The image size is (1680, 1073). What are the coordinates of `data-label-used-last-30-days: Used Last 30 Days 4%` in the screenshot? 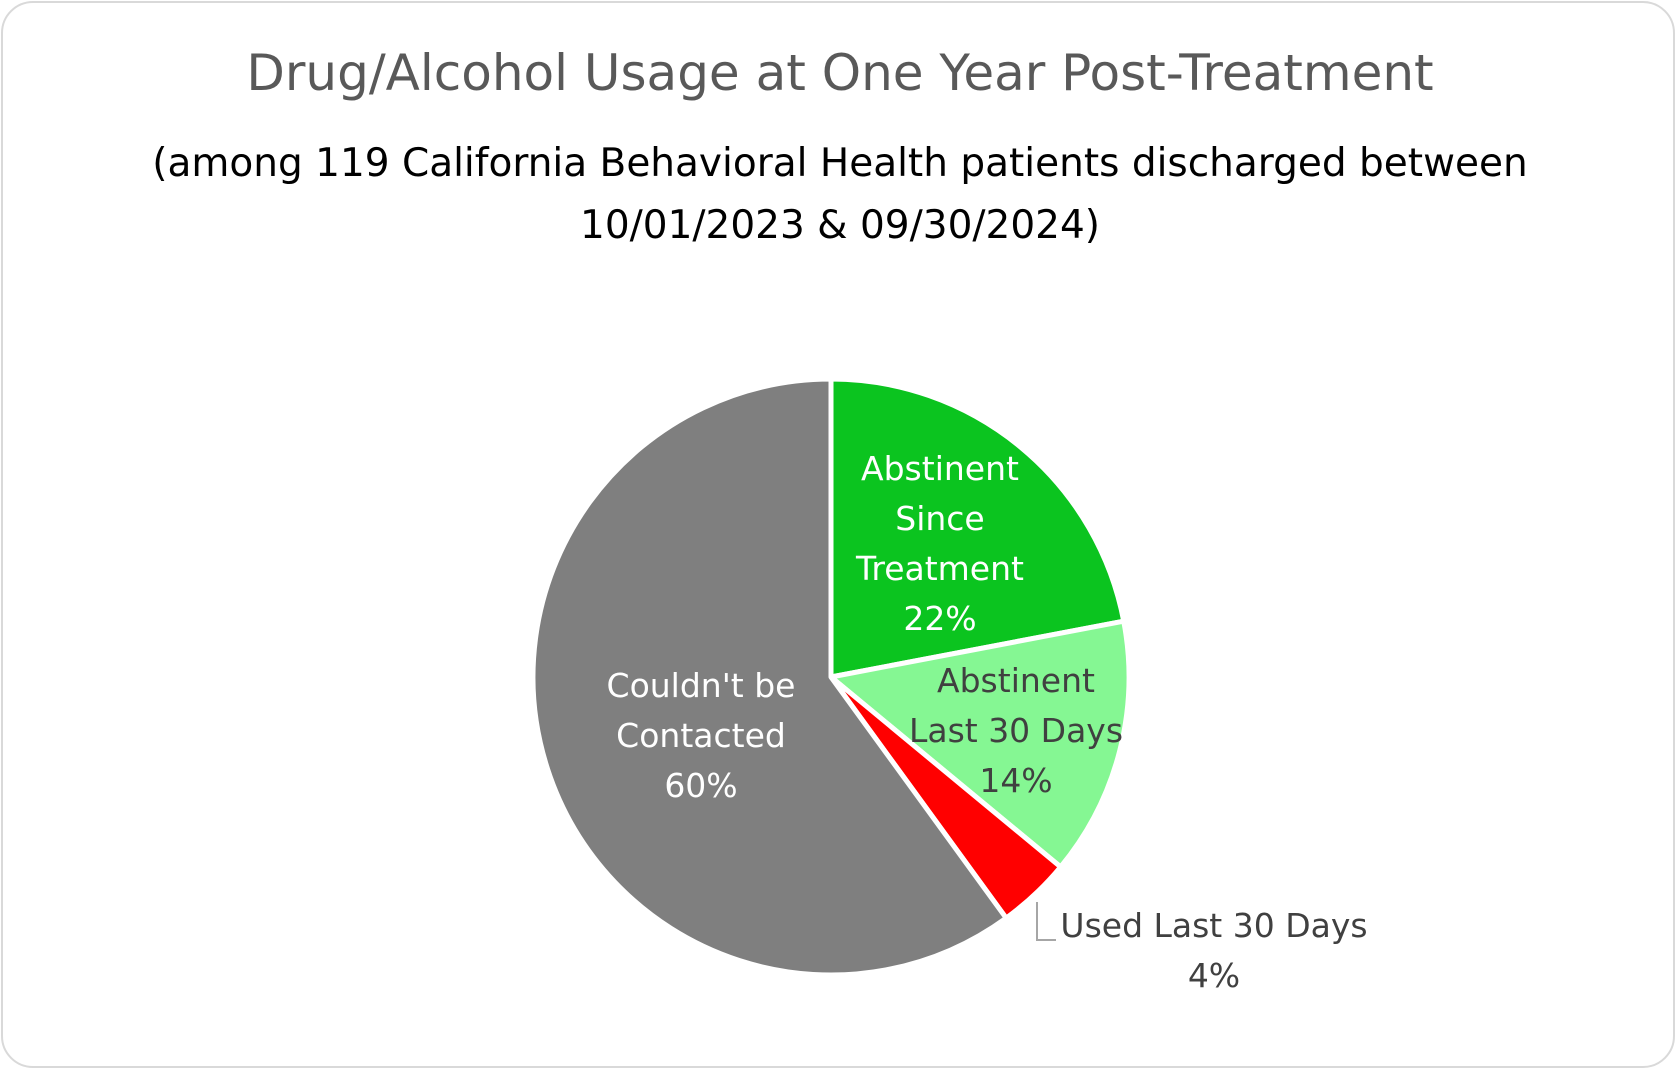 It's located at (1213, 951).